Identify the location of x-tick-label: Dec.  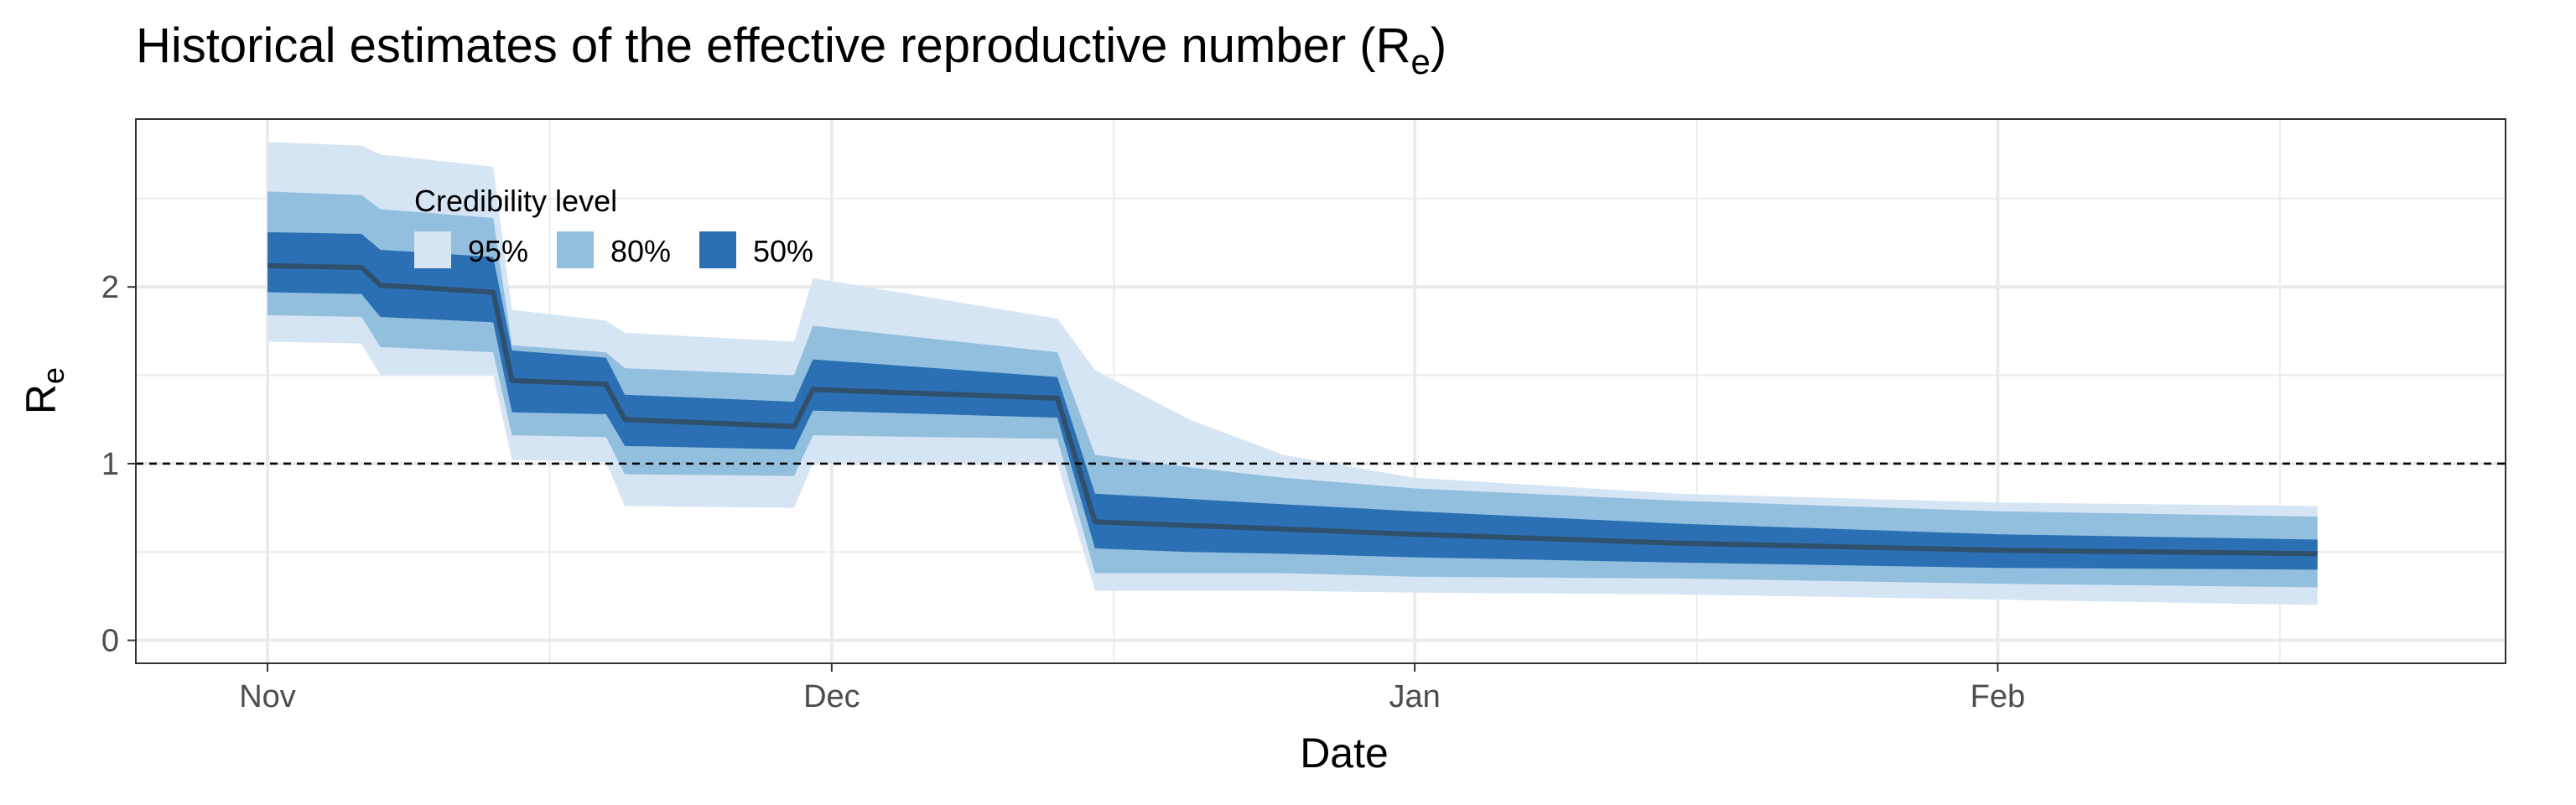
(831, 696).